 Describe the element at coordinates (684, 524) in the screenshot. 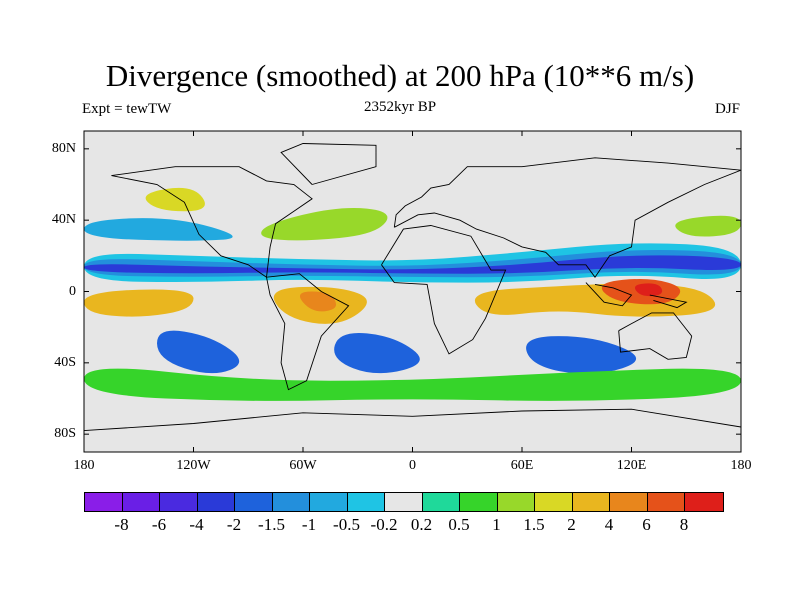

I see `colorbar-label: 8` at that location.